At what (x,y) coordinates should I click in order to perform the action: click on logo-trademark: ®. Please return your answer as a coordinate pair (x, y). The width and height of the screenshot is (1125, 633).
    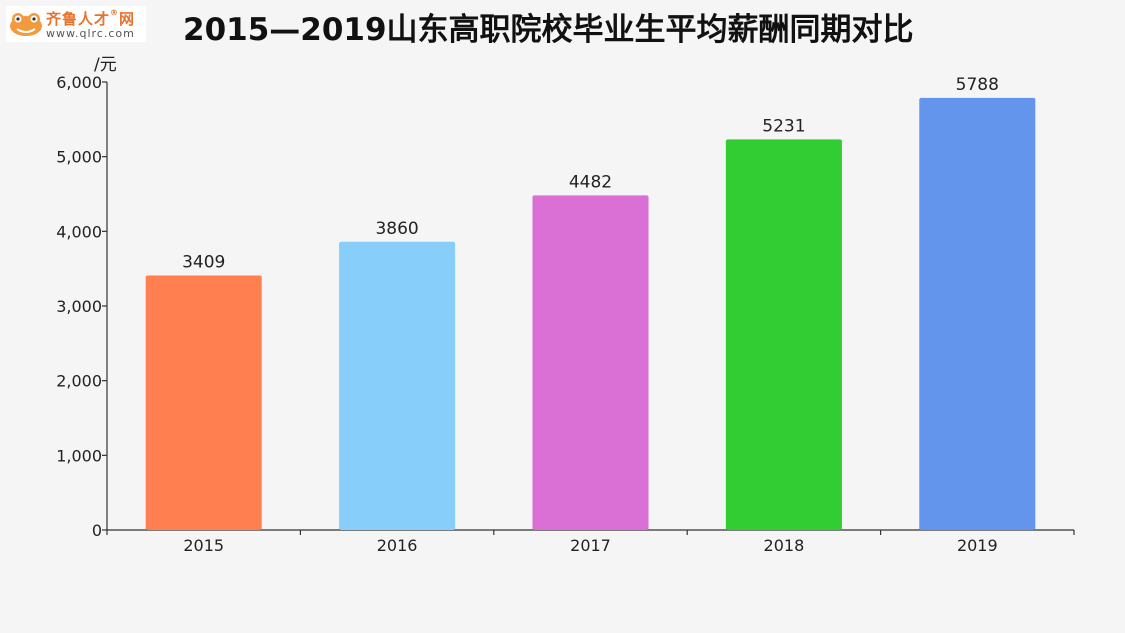
    Looking at the image, I should click on (115, 12).